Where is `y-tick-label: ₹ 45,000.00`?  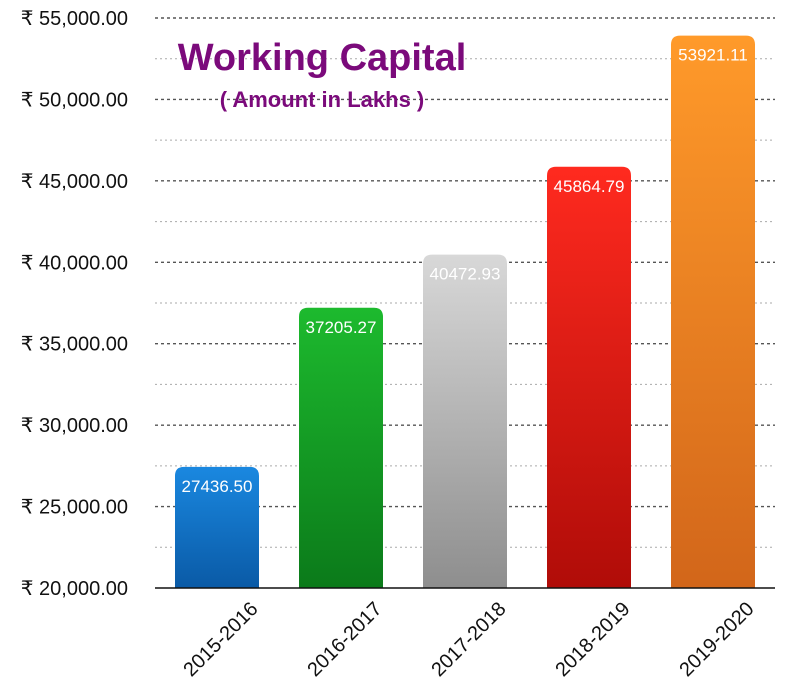
y-tick-label: ₹ 45,000.00 is located at coordinates (74, 182).